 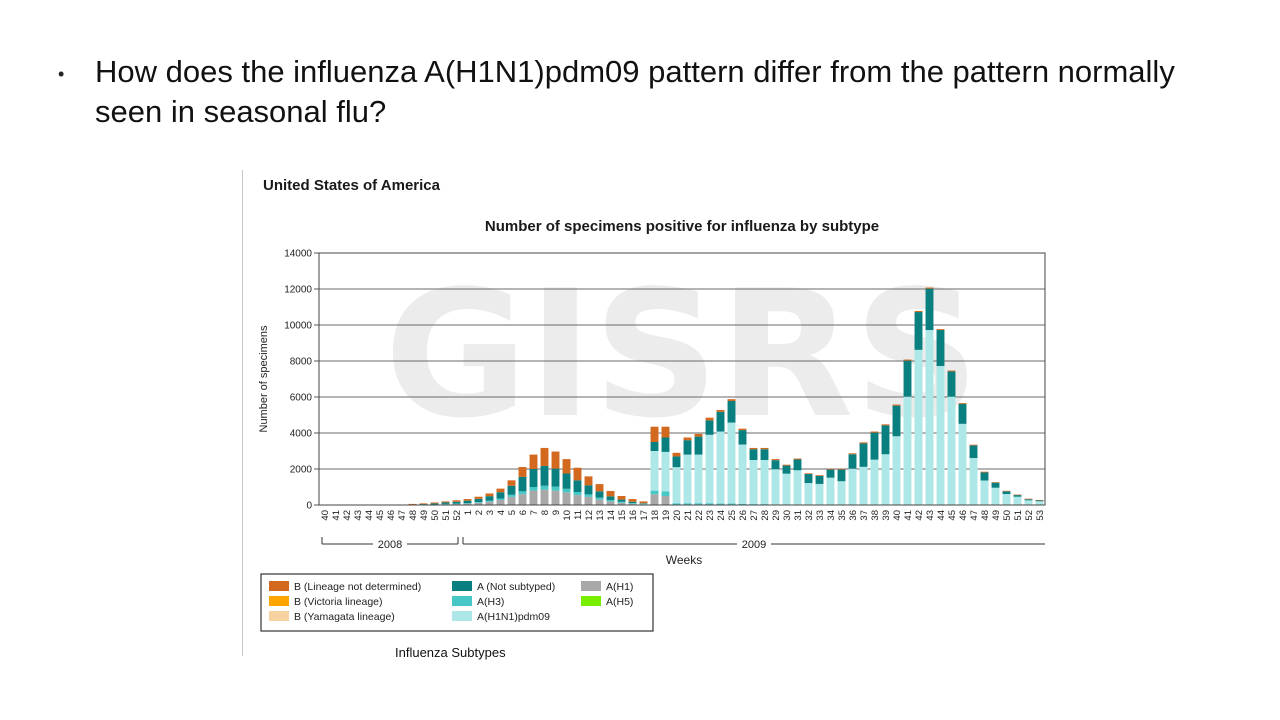 What do you see at coordinates (450, 652) in the screenshot?
I see `legend-caption: Influenza Subtypes` at bounding box center [450, 652].